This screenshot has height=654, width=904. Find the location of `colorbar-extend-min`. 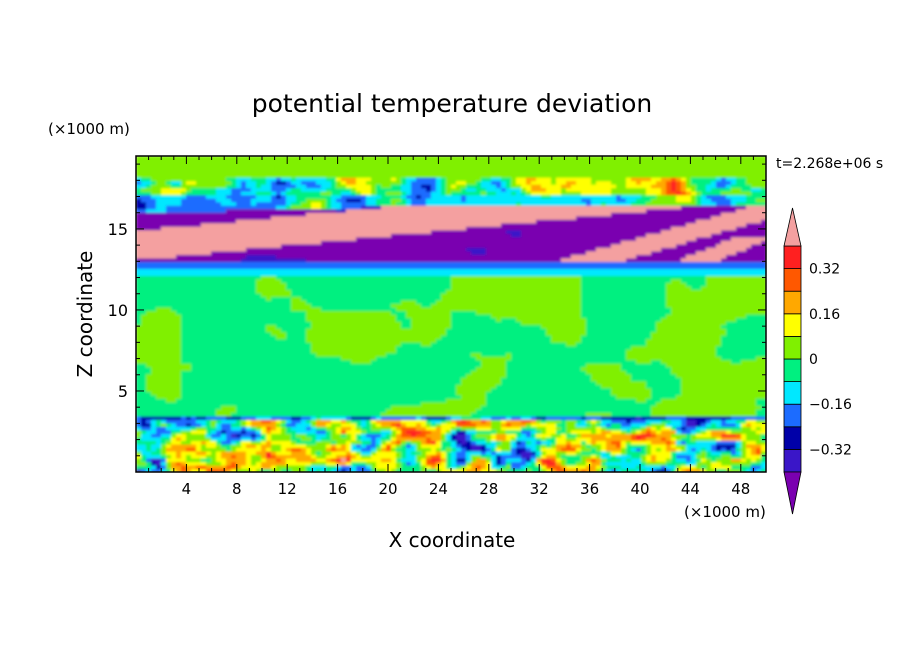

colorbar-extend-min is located at coordinates (792, 493).